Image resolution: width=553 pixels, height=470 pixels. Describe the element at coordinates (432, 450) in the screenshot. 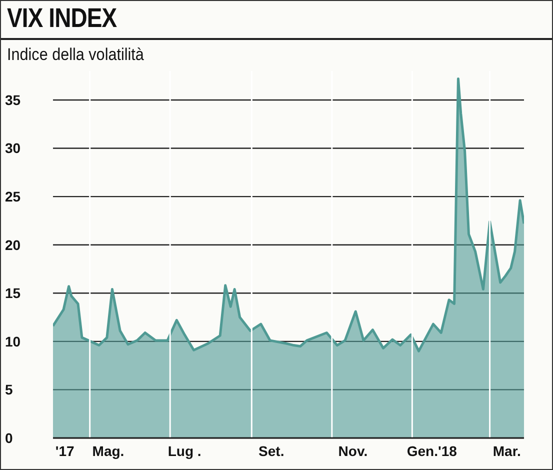

I see `x-tick-label: Gen.'18` at that location.